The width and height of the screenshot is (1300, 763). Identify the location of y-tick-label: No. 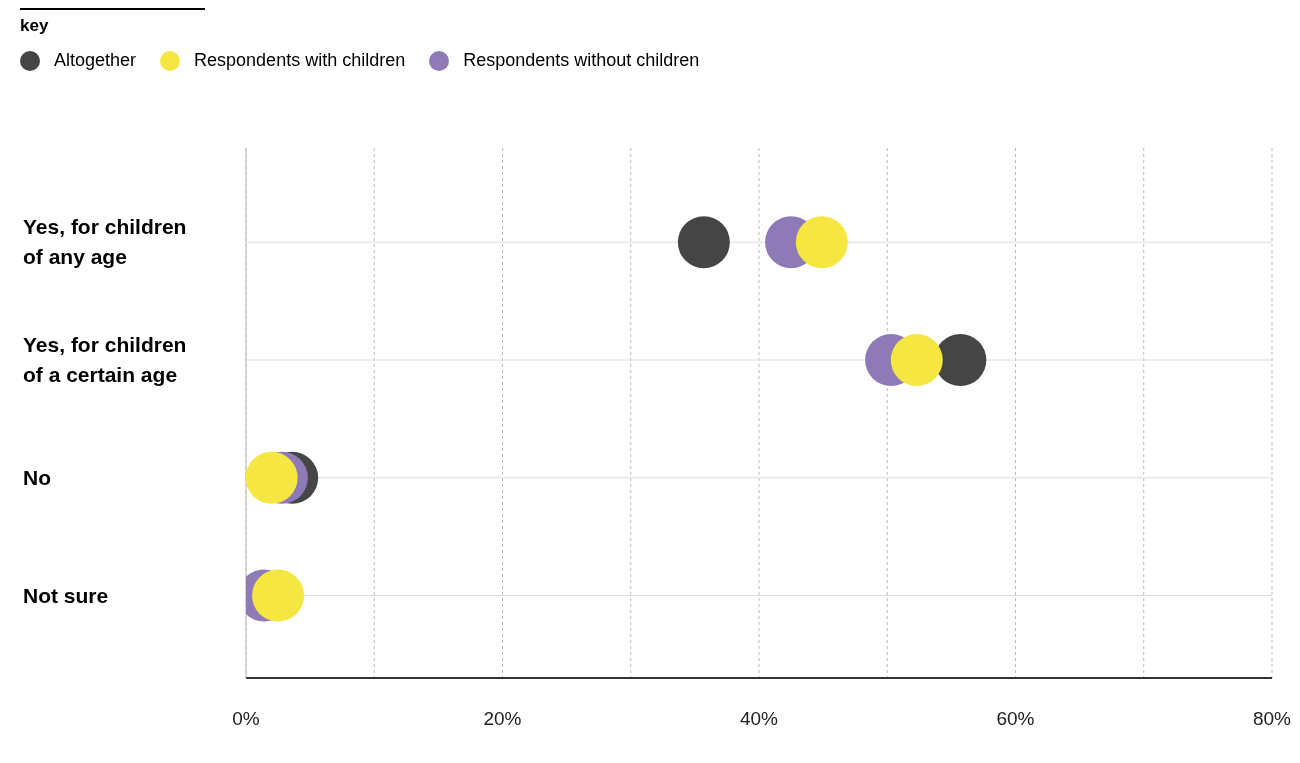
(37, 477).